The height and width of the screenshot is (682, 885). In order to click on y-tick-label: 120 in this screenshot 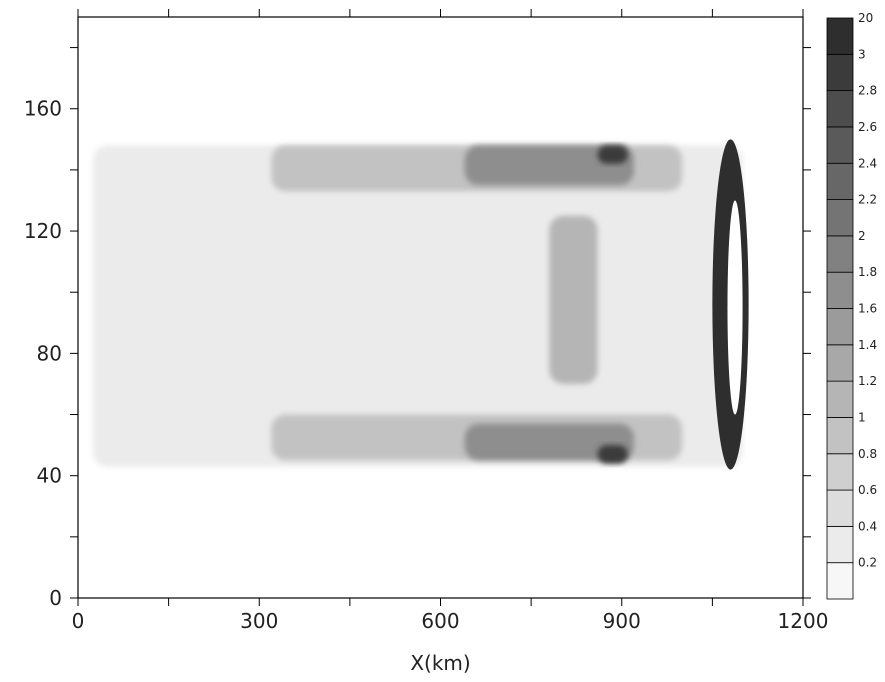, I will do `click(43, 231)`.